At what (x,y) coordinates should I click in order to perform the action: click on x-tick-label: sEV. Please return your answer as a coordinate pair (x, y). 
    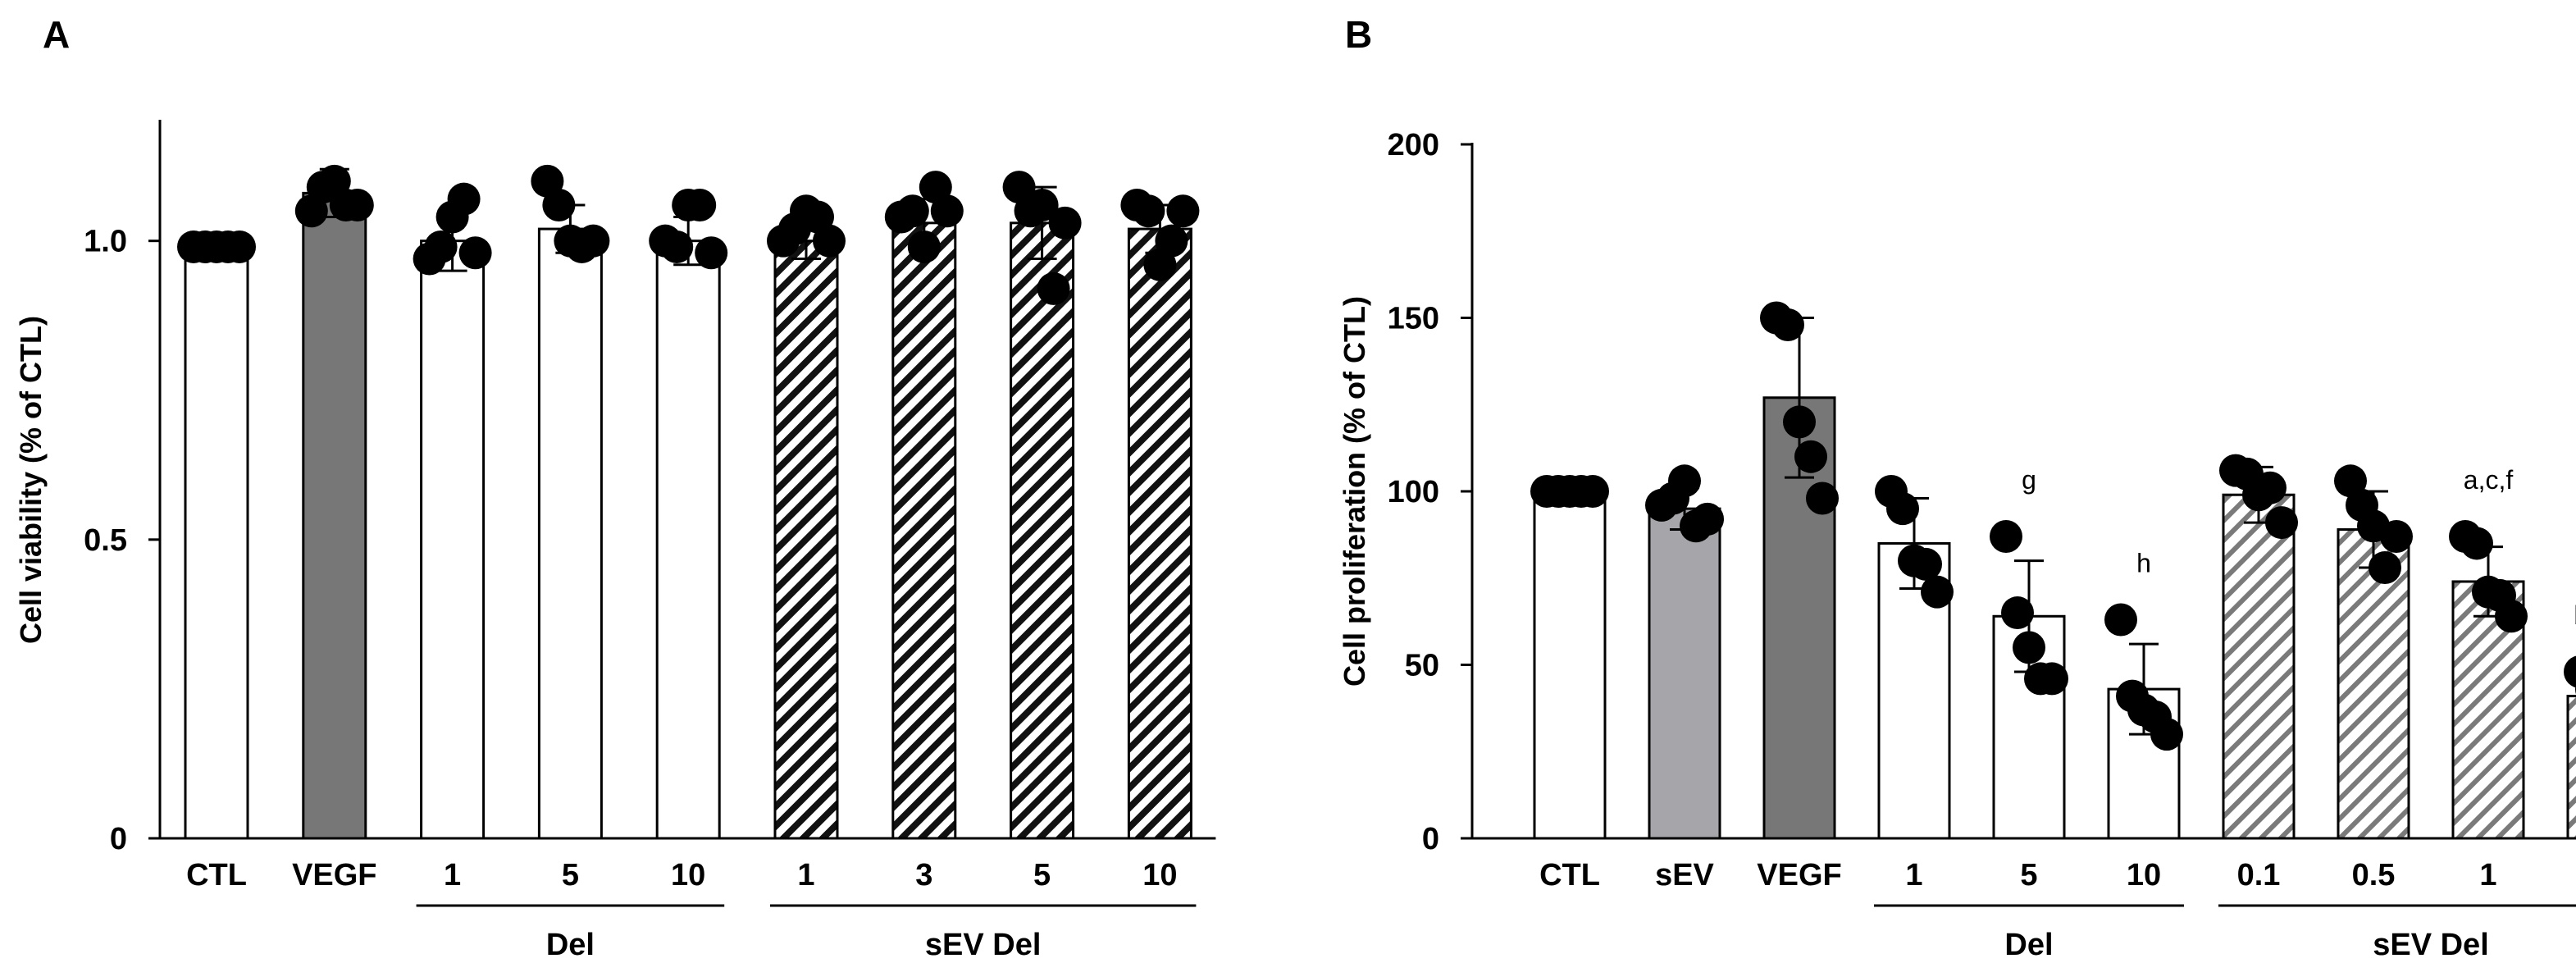
    Looking at the image, I should click on (1684, 875).